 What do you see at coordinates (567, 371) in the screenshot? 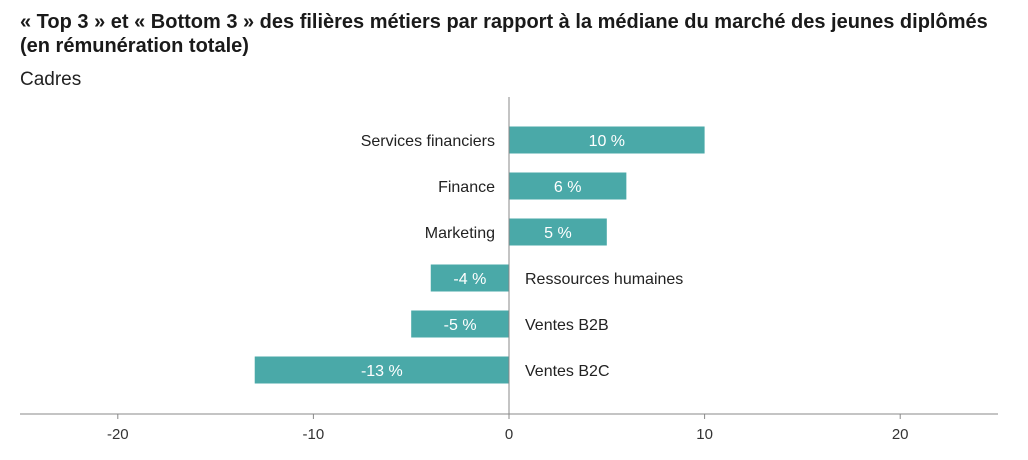
I see `category-label-ventes-b2c: Ventes B2C` at bounding box center [567, 371].